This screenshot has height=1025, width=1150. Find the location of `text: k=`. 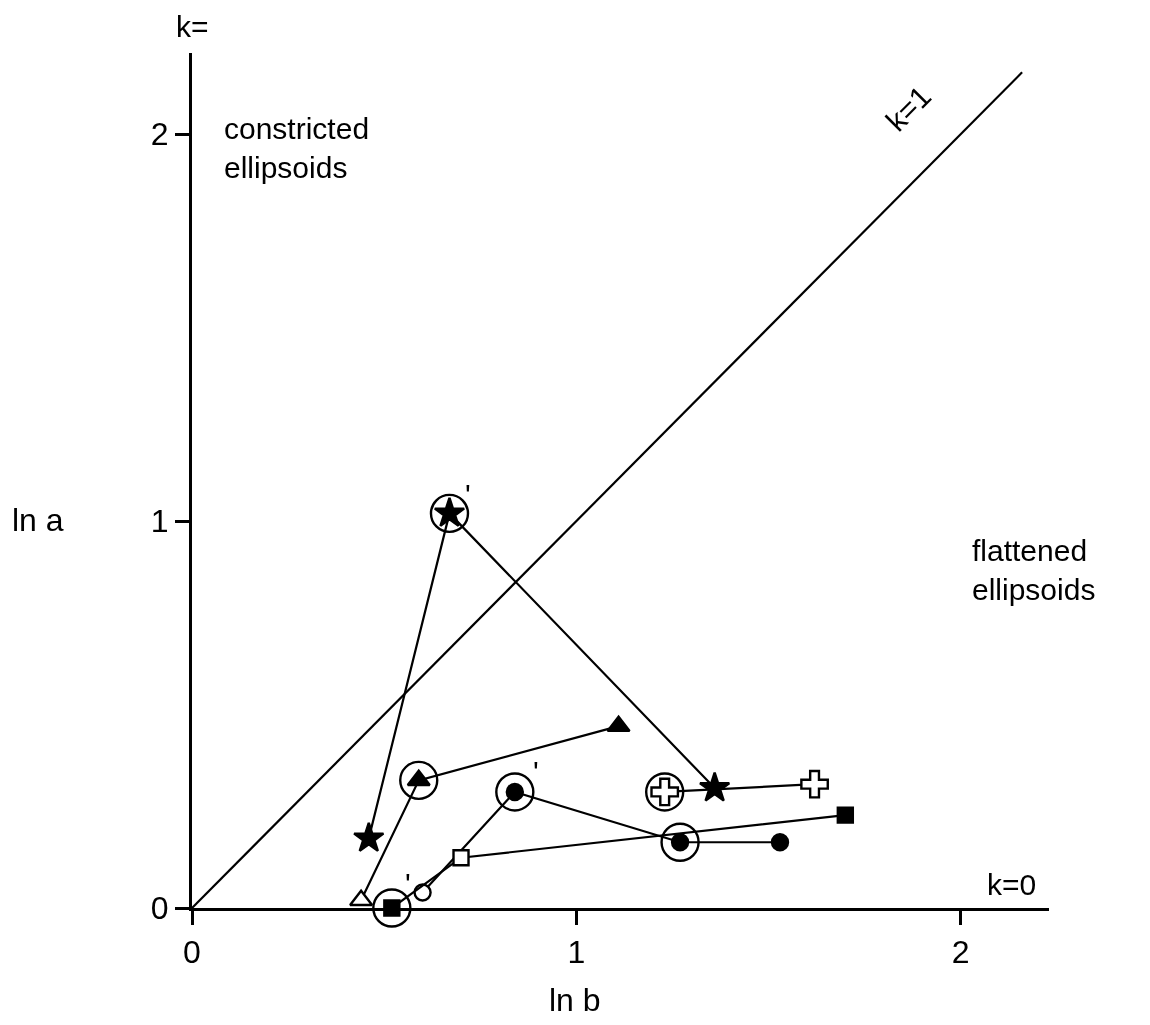

text: k= is located at coordinates (192, 26).